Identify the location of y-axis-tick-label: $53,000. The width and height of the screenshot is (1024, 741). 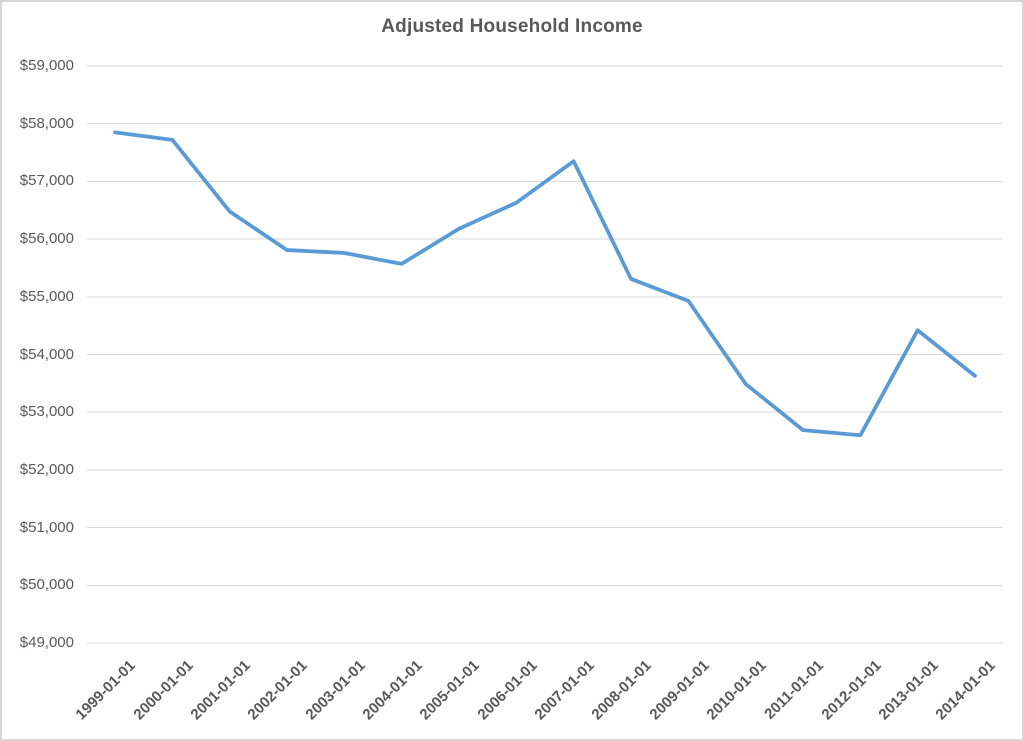
(46, 412).